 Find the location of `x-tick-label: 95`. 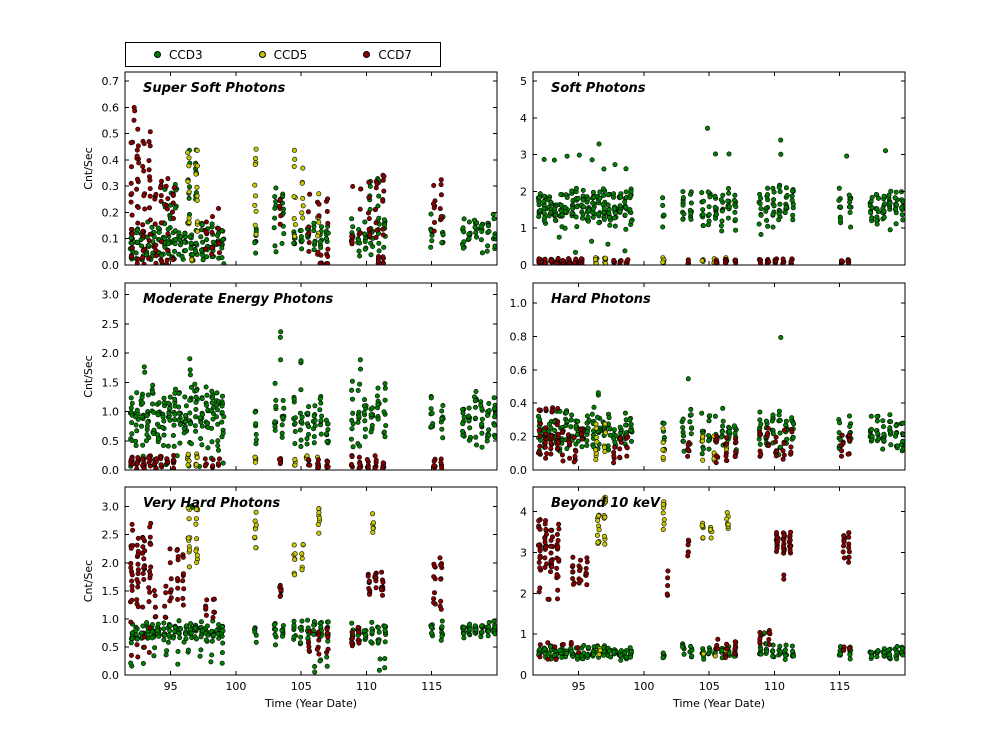

x-tick-label: 95 is located at coordinates (171, 686).